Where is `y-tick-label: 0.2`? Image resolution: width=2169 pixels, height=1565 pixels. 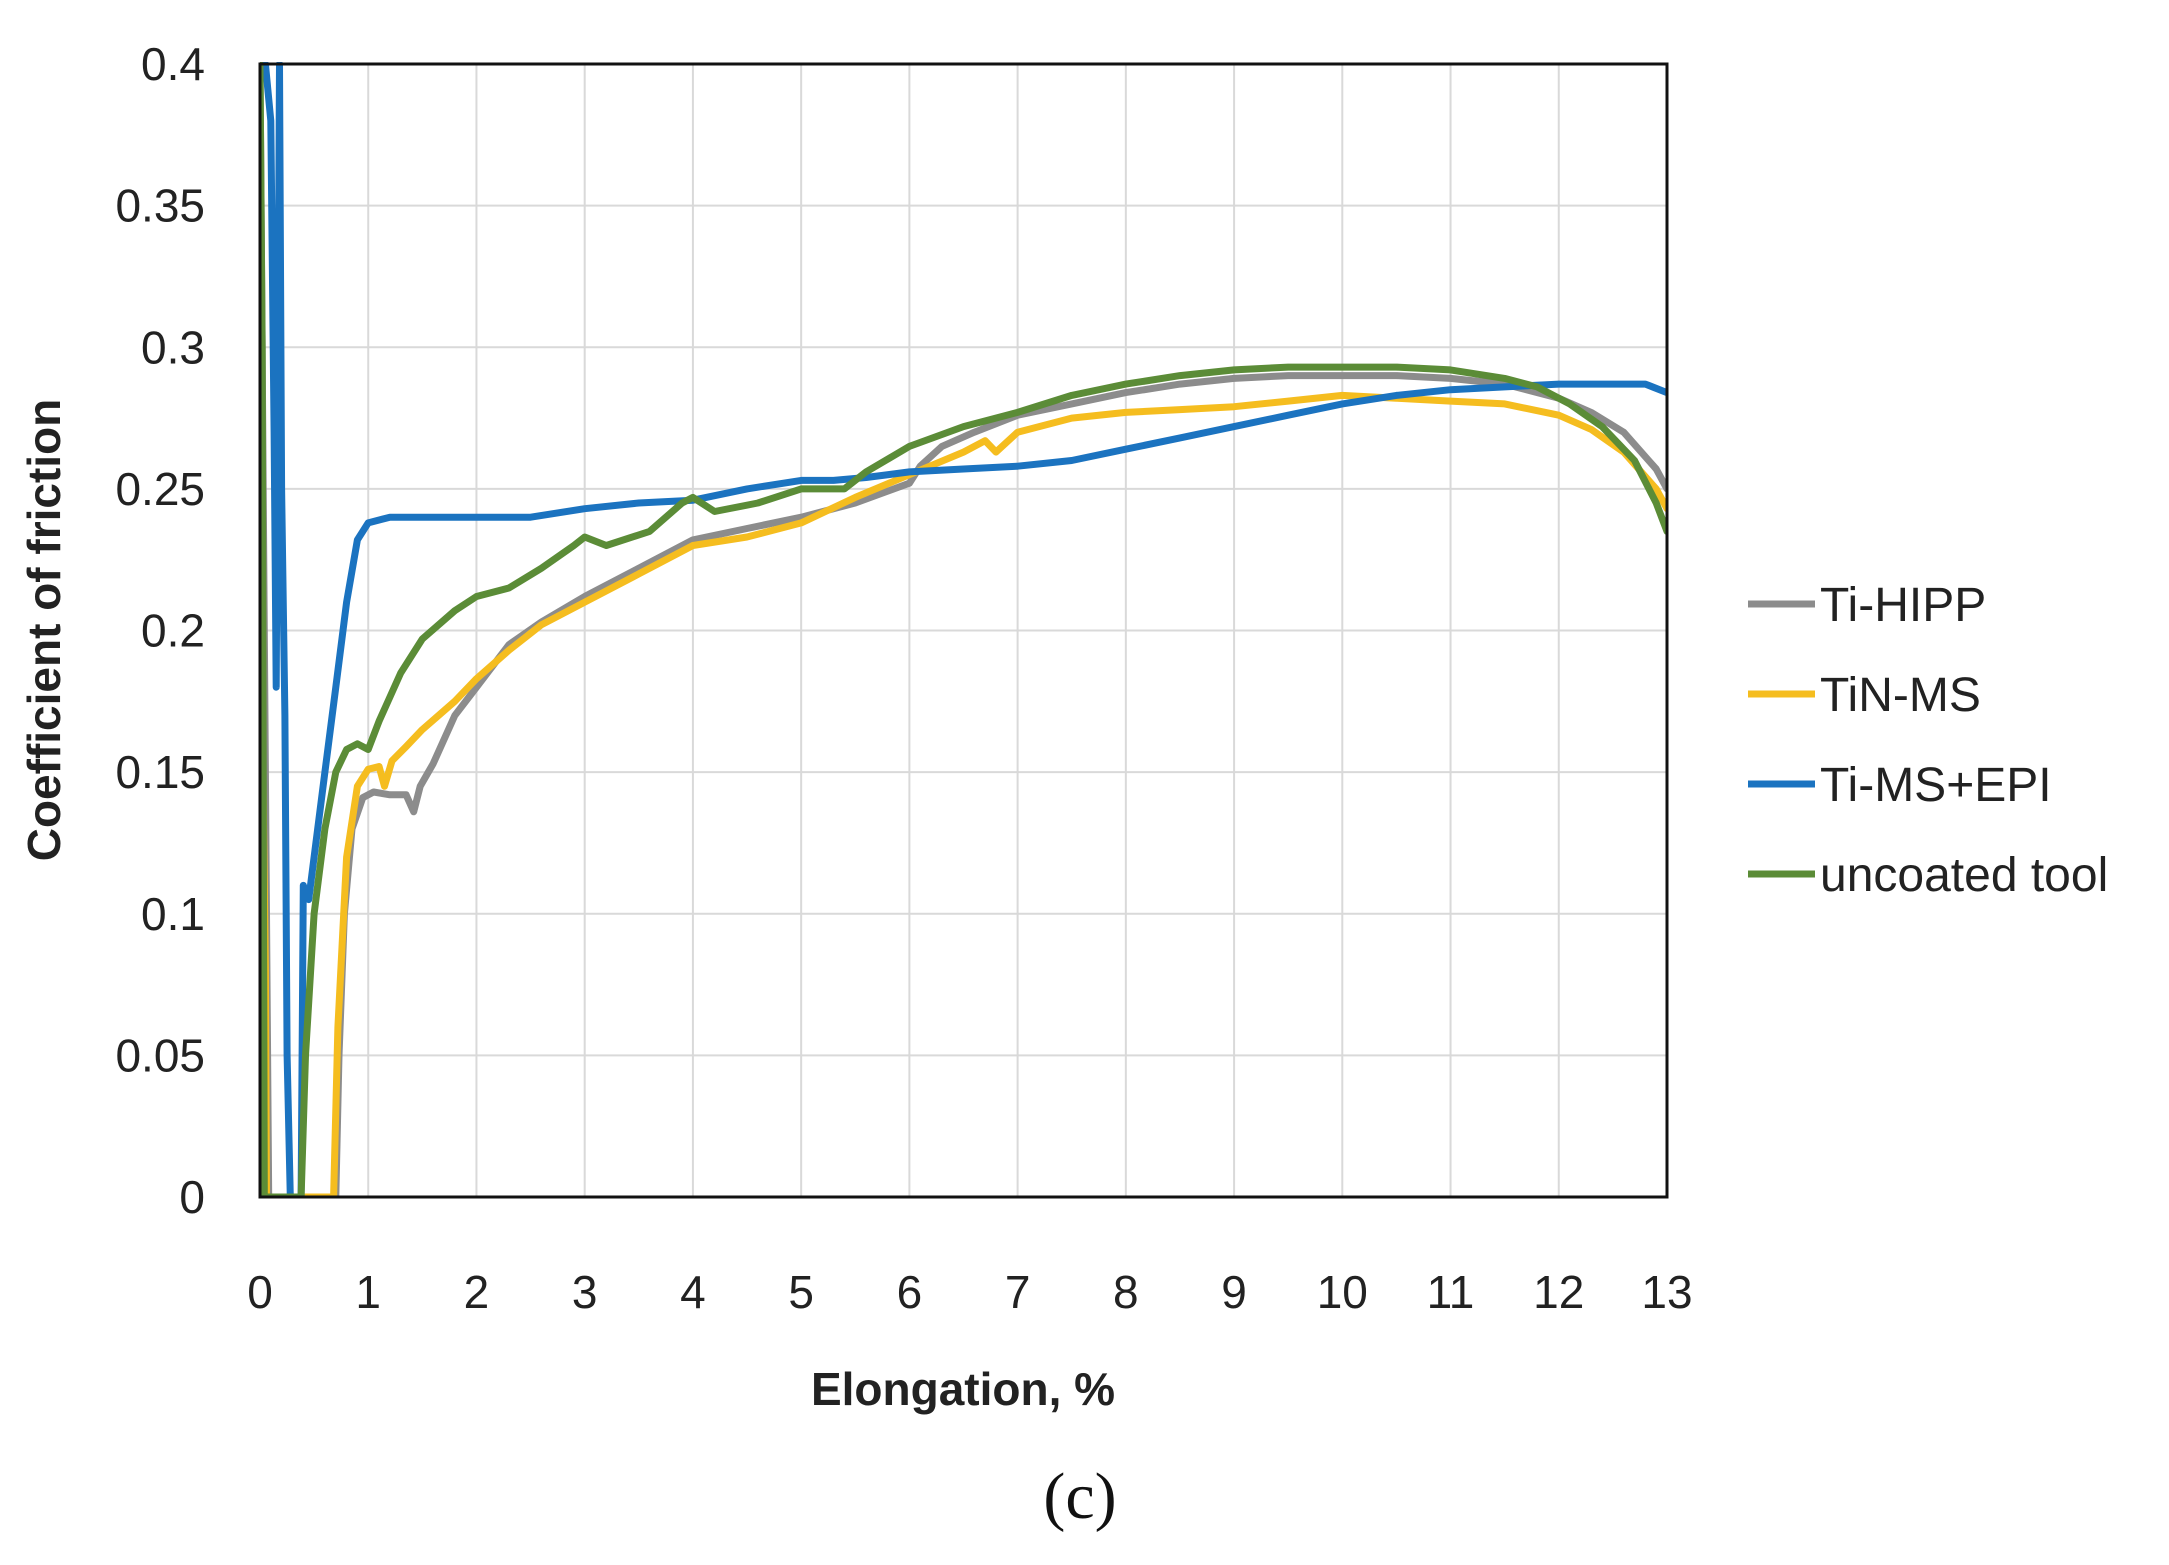
y-tick-label: 0.2 is located at coordinates (173, 631).